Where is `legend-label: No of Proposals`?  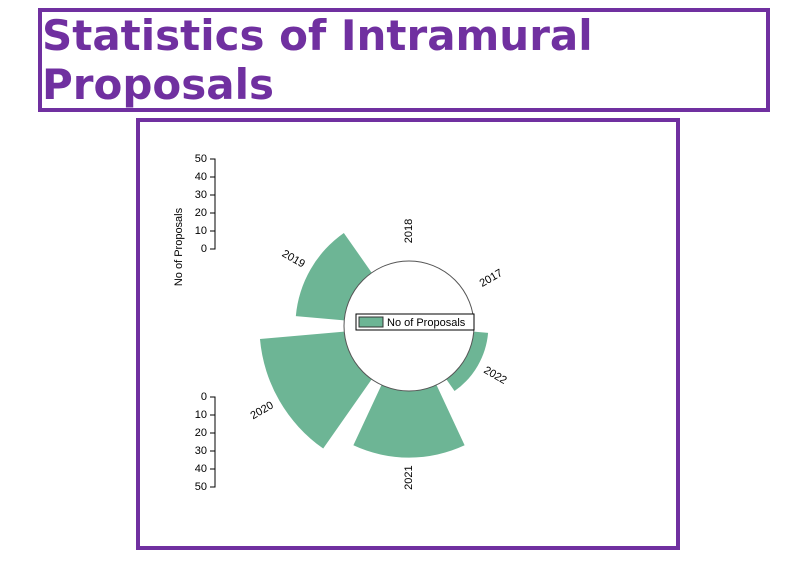
legend-label: No of Proposals is located at coordinates (426, 323).